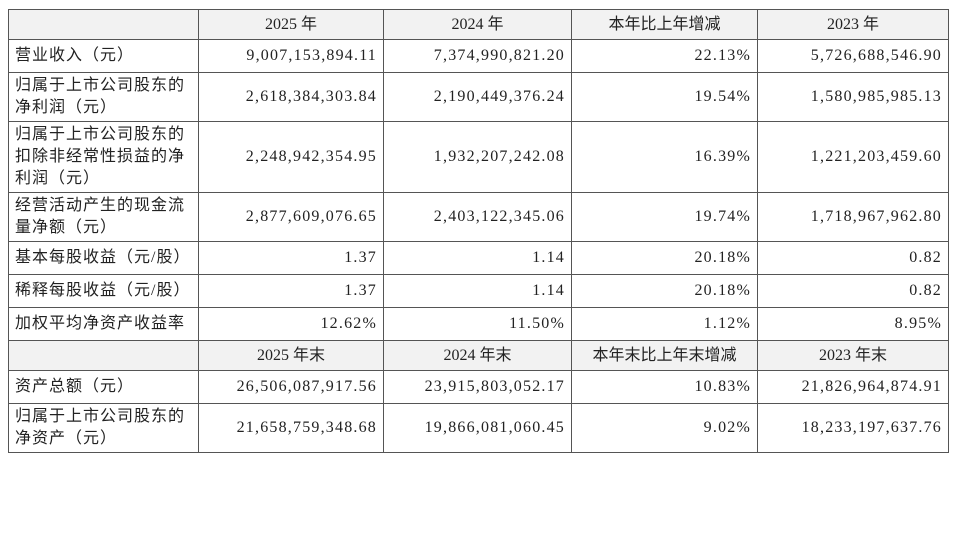 Image resolution: width=960 pixels, height=555 pixels. I want to click on row-label: 稀释每股收益（元/股）, so click(103, 291).